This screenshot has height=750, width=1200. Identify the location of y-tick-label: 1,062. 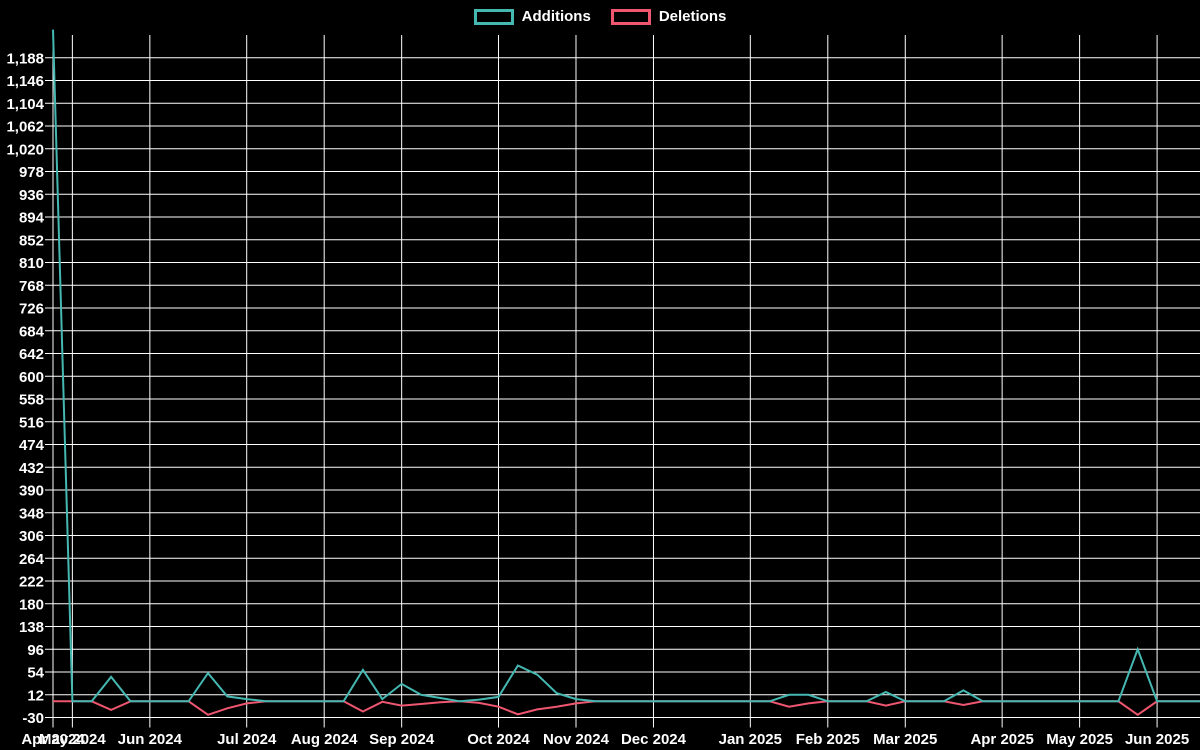
(25, 127).